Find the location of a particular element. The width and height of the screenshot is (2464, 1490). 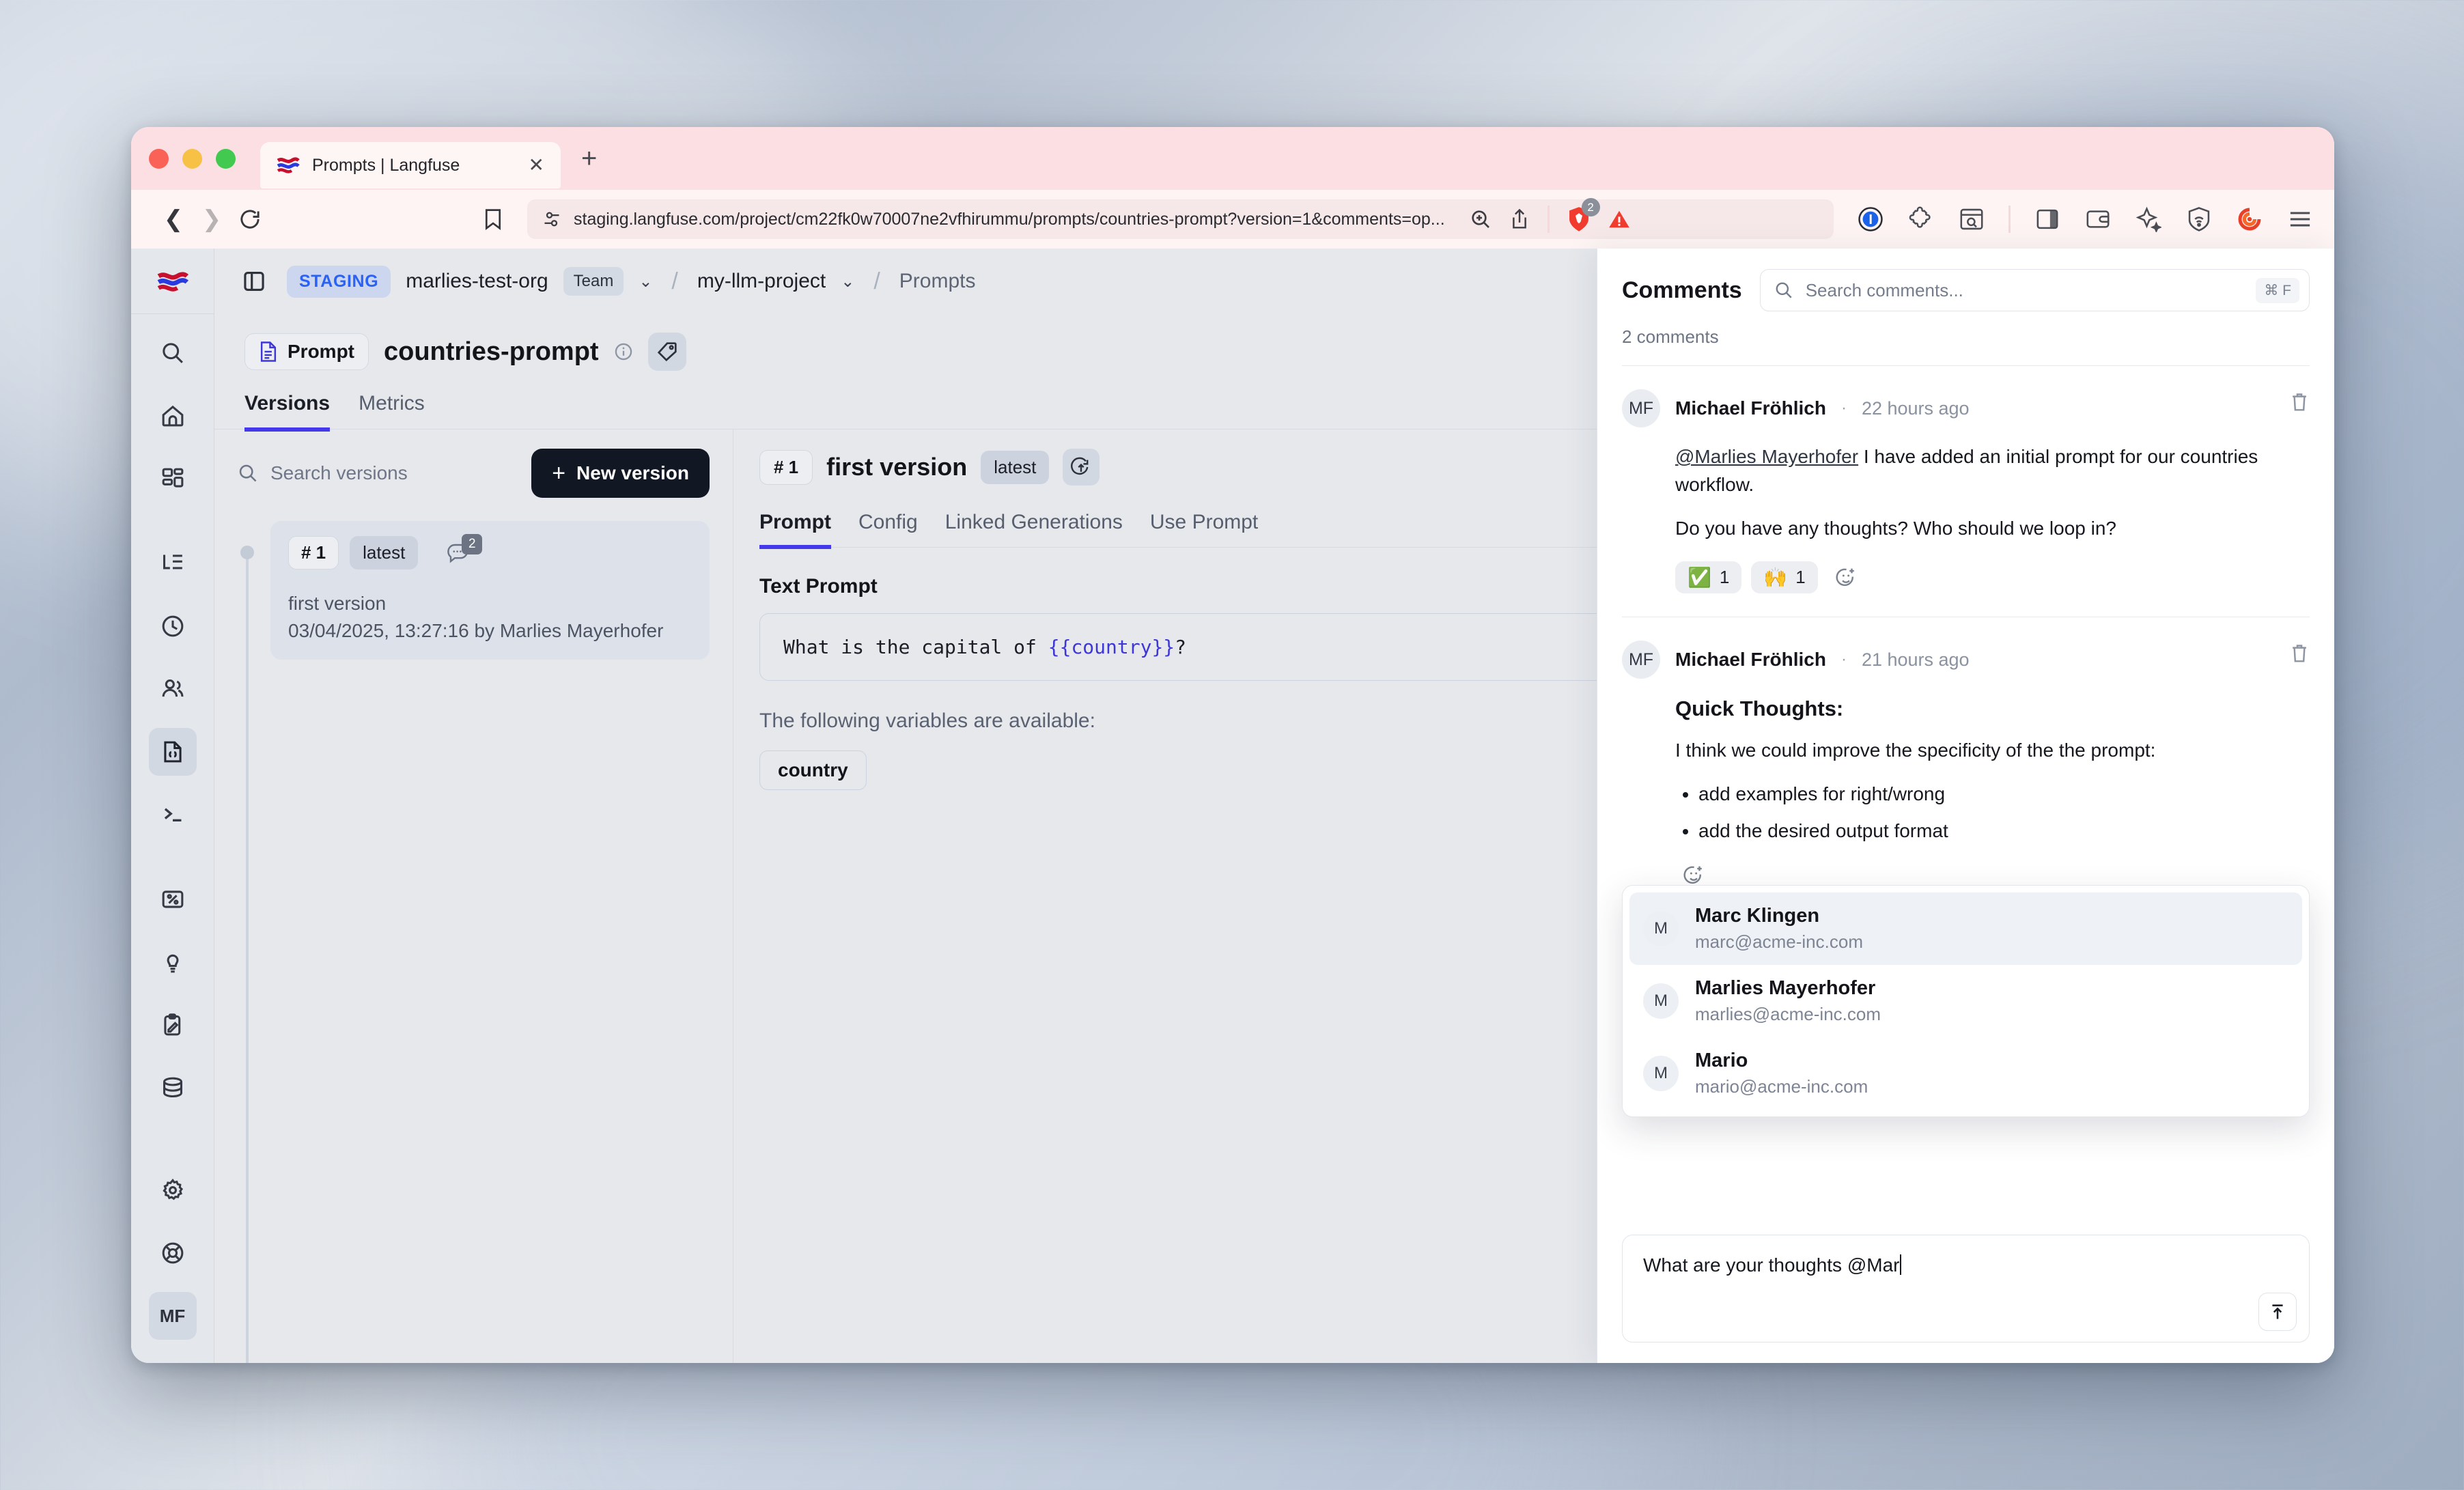

extensions-puzzle-icon is located at coordinates (1921, 219).